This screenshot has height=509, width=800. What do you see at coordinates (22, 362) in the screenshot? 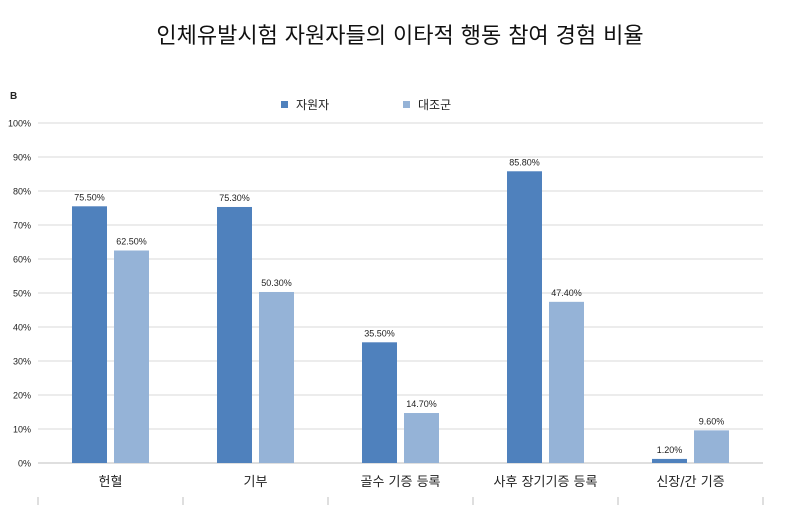
I see `y-tick-label: 30%` at bounding box center [22, 362].